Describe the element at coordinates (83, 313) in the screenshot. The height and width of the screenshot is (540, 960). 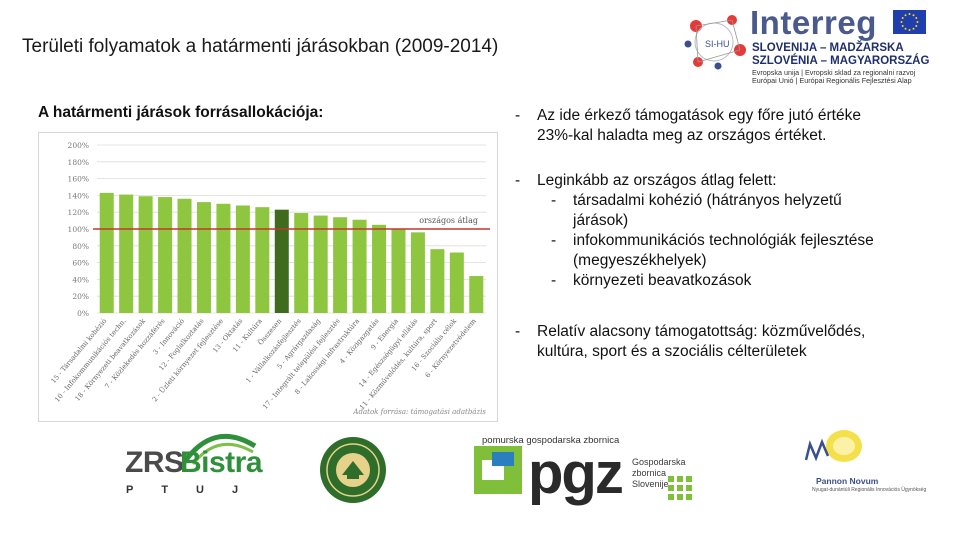
I see `y-tick-label: 0%` at that location.